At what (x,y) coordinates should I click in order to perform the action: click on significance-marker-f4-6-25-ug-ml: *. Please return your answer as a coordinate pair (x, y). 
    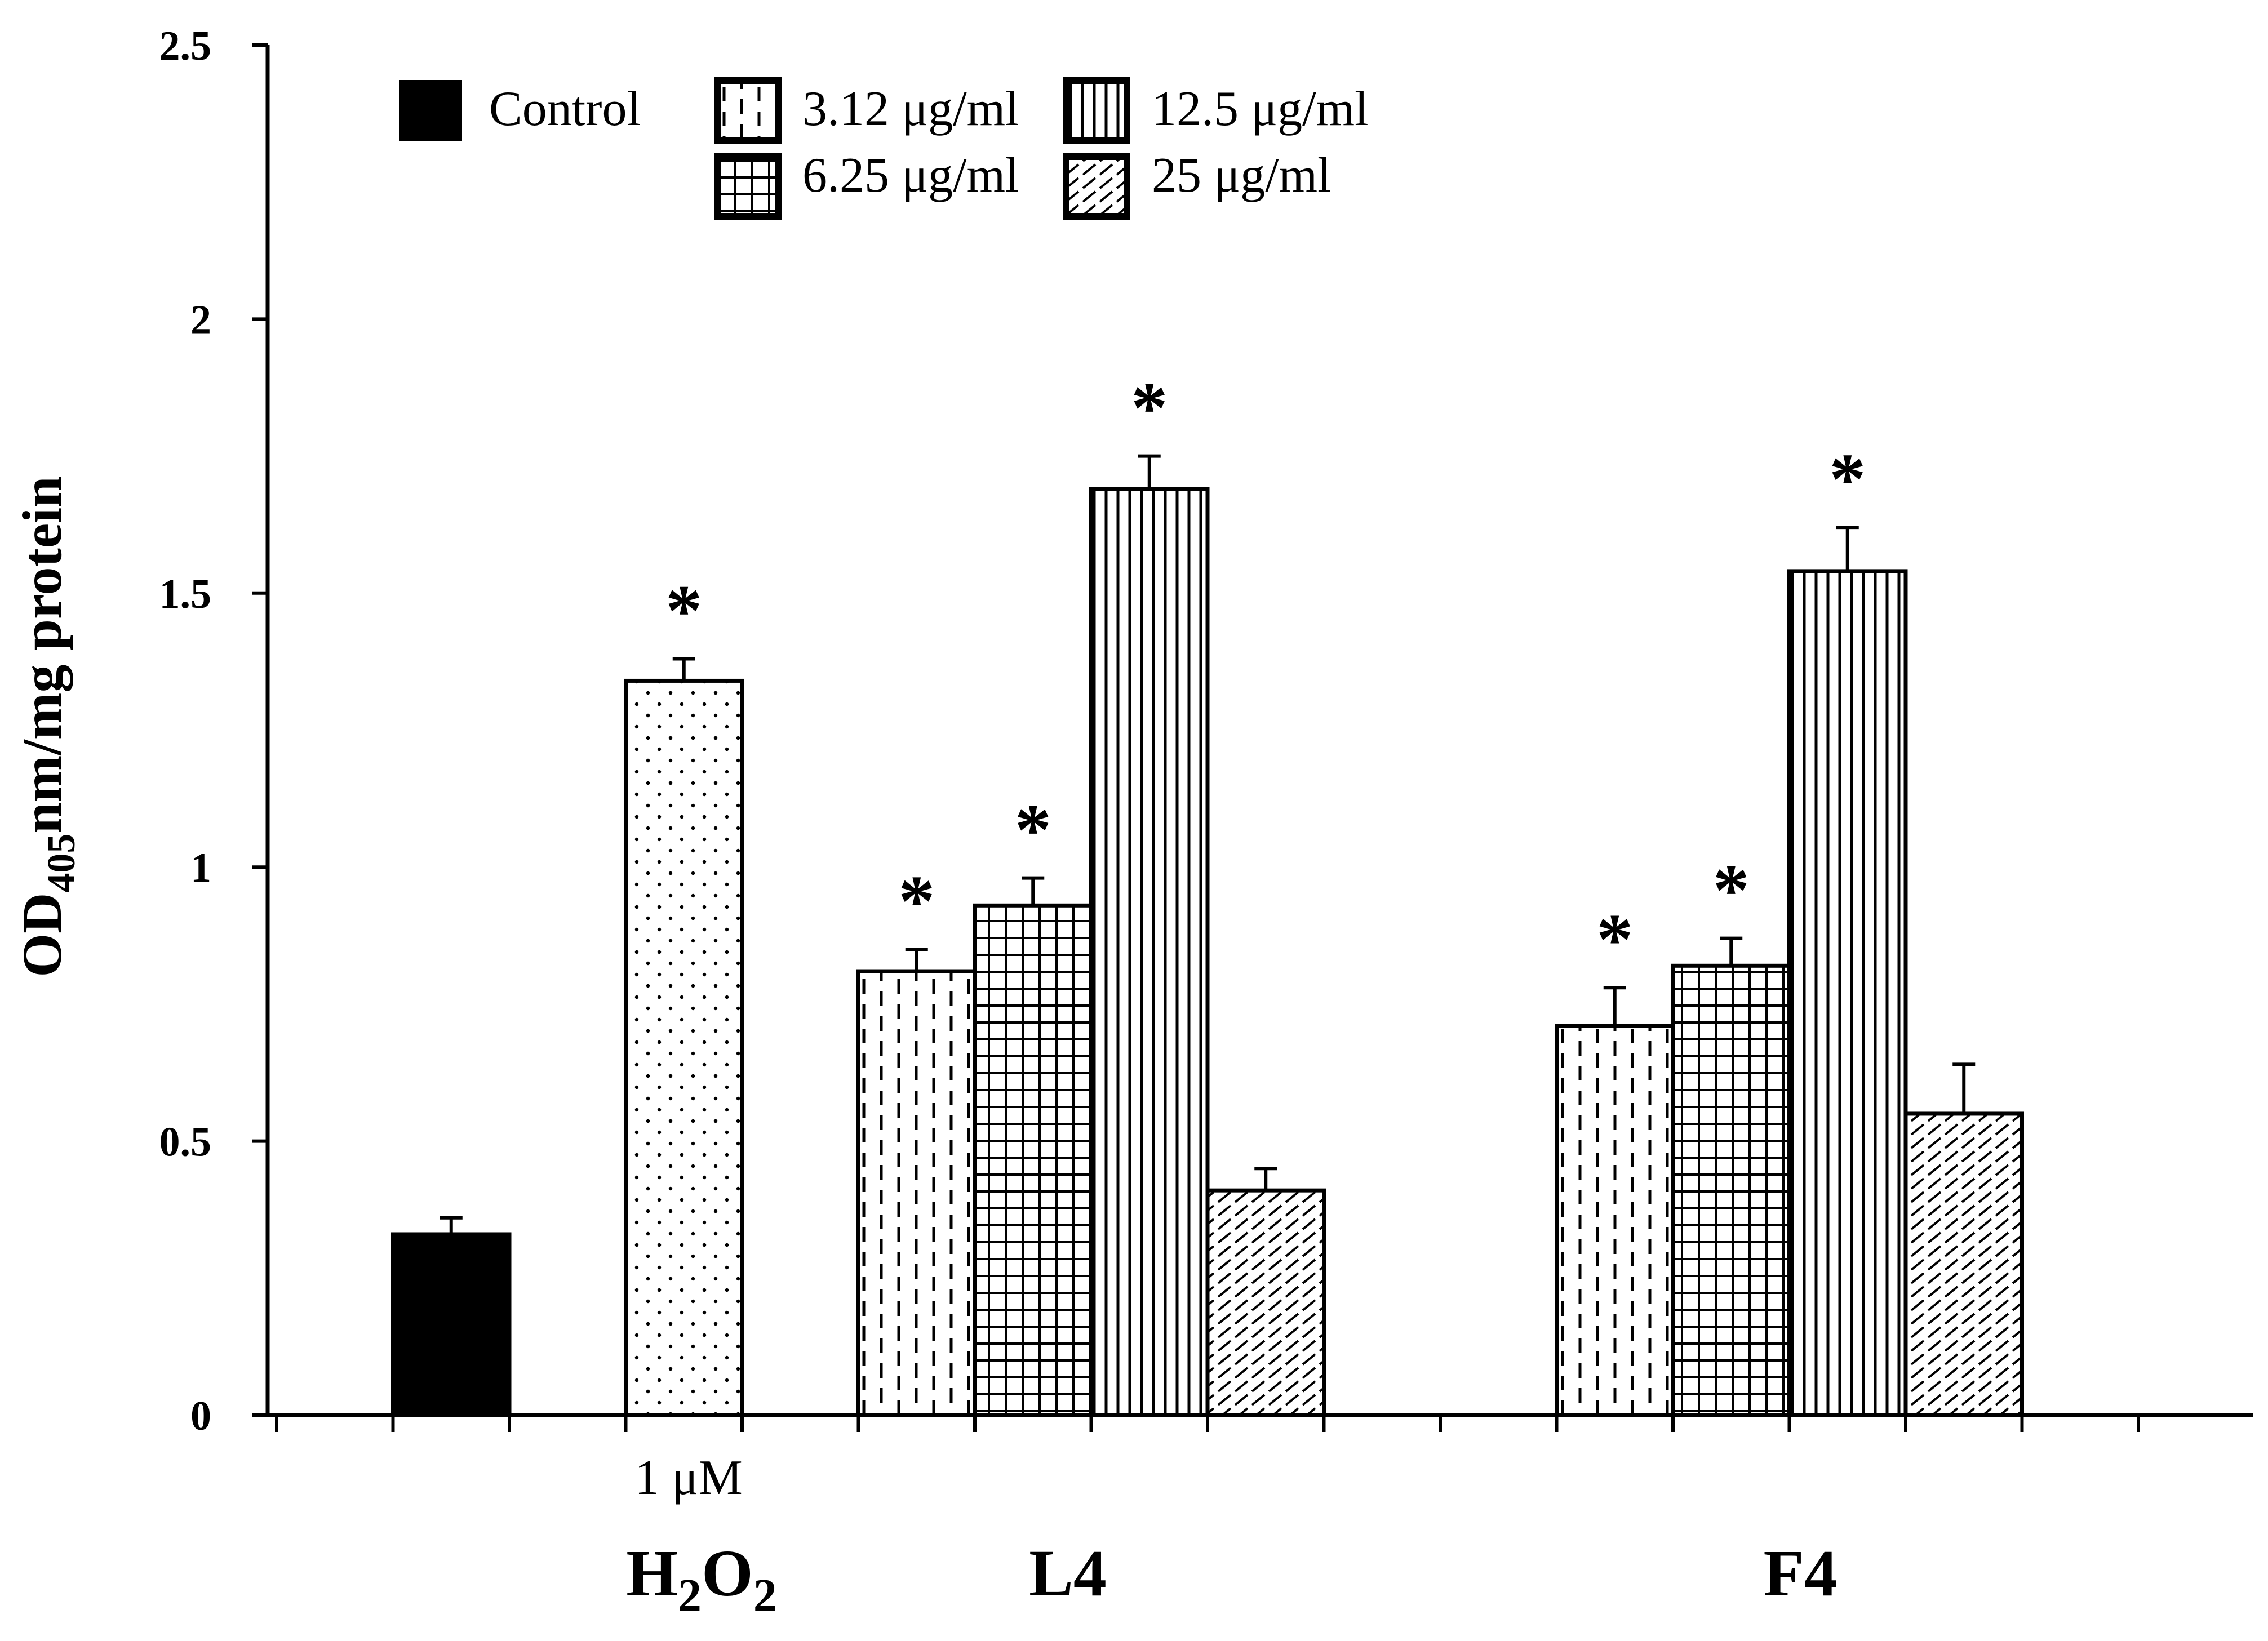
    Looking at the image, I should click on (1731, 890).